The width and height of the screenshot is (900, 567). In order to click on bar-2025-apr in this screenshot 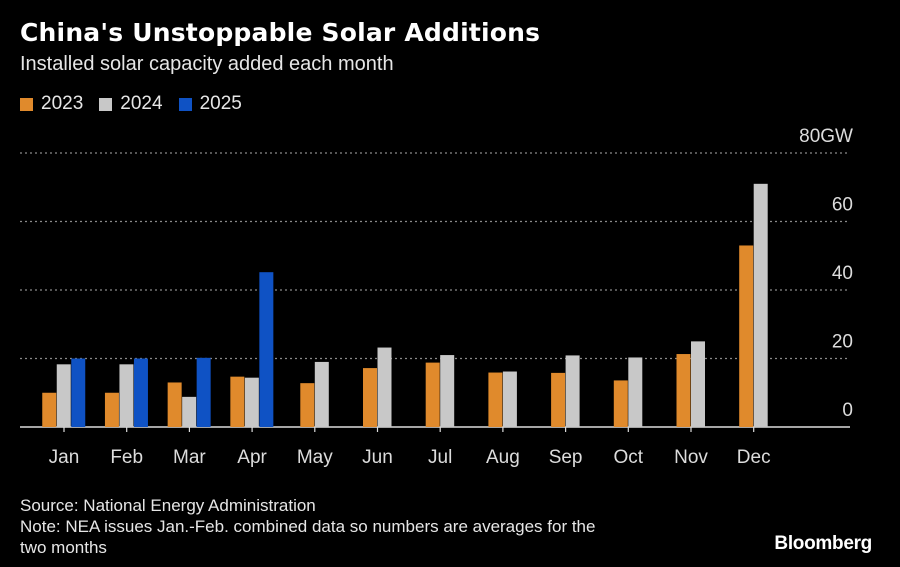, I will do `click(266, 349)`.